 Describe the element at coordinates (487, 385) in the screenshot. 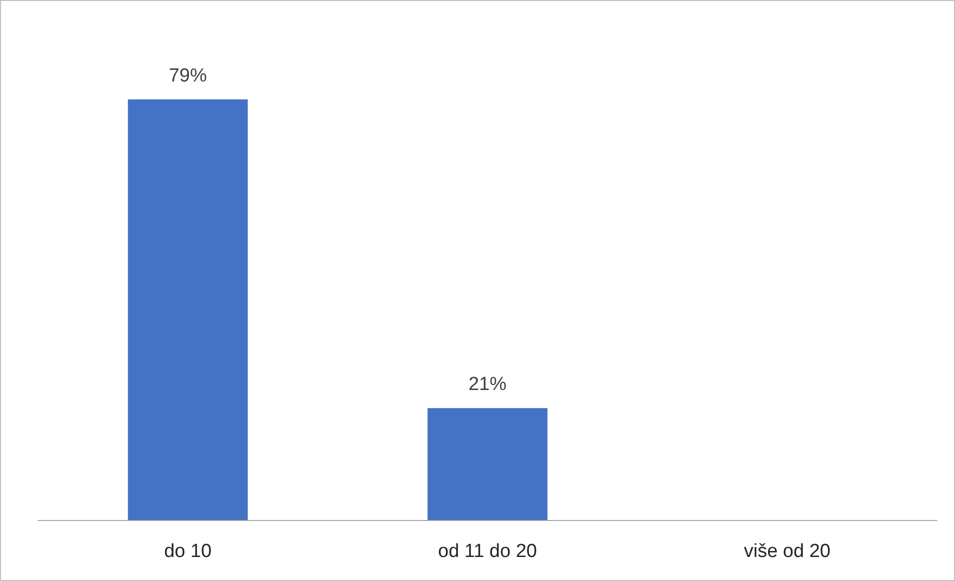

I see `data-label: 21%` at that location.